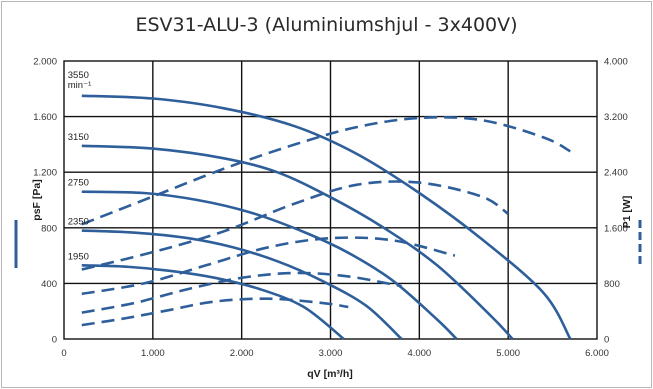  Describe the element at coordinates (616, 117) in the screenshot. I see `y2-tick-label: 3.200` at that location.